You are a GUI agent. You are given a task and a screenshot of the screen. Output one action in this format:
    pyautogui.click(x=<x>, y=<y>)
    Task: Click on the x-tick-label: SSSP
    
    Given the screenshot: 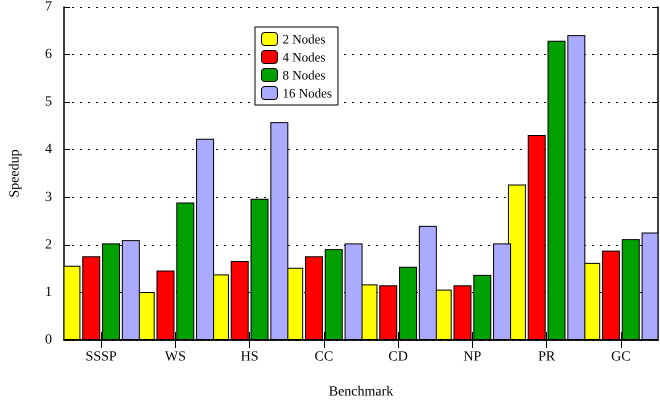 What is the action you would take?
    pyautogui.click(x=101, y=357)
    